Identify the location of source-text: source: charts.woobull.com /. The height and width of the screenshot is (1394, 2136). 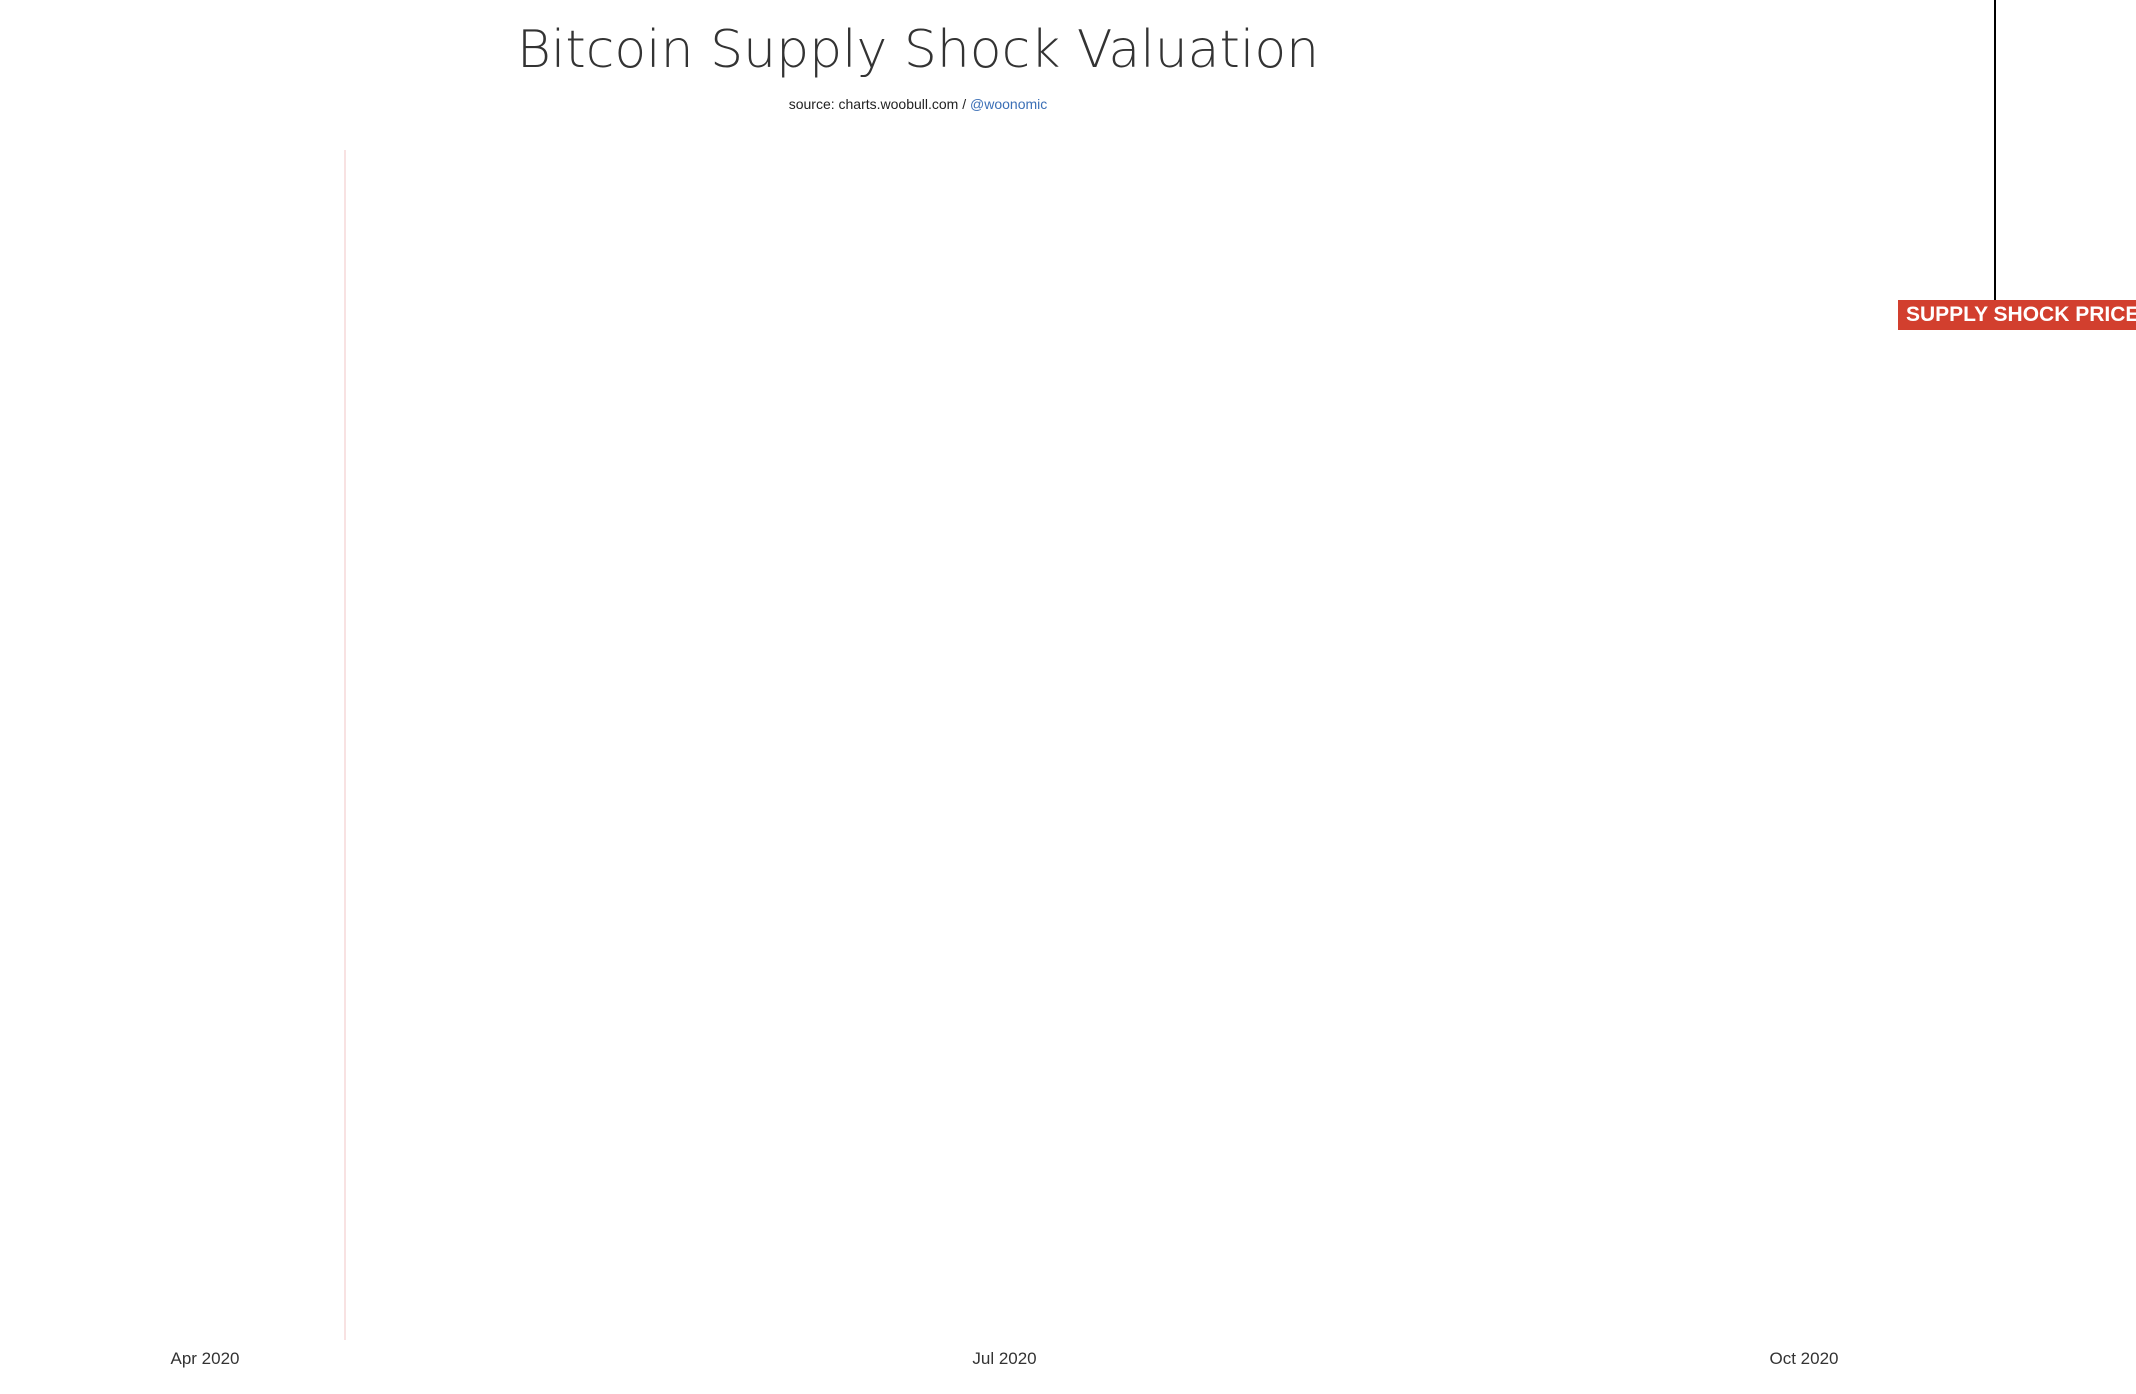
(879, 104).